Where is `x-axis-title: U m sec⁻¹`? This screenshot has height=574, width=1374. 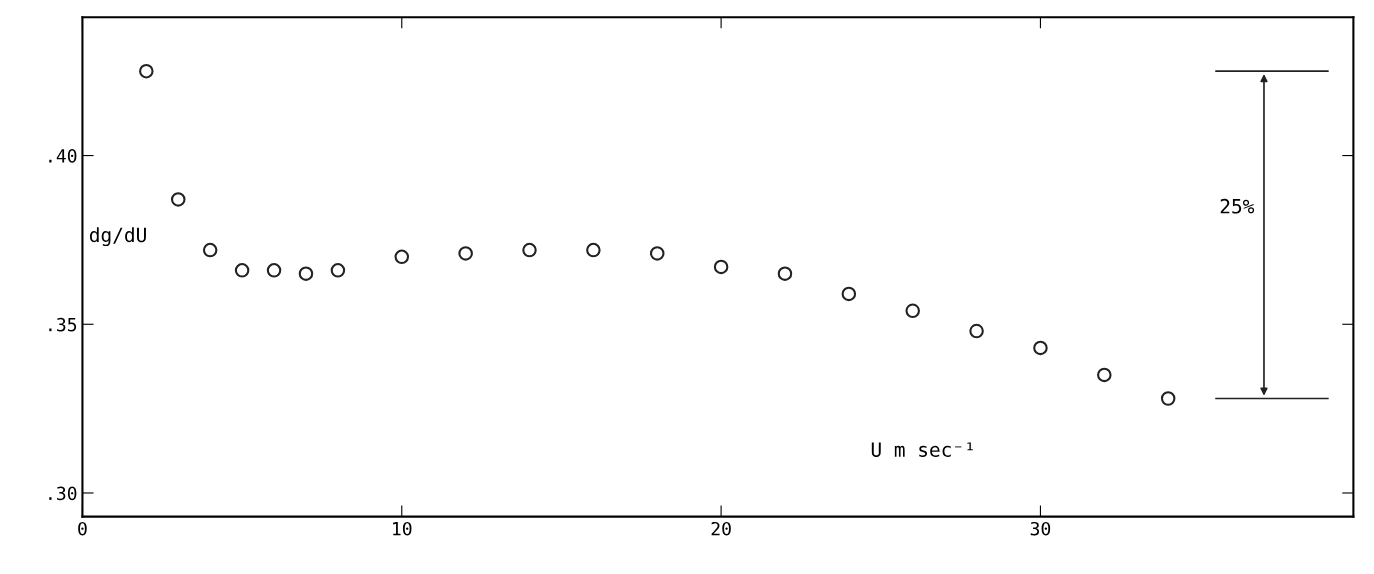
x-axis-title: U m sec⁻¹ is located at coordinates (922, 449).